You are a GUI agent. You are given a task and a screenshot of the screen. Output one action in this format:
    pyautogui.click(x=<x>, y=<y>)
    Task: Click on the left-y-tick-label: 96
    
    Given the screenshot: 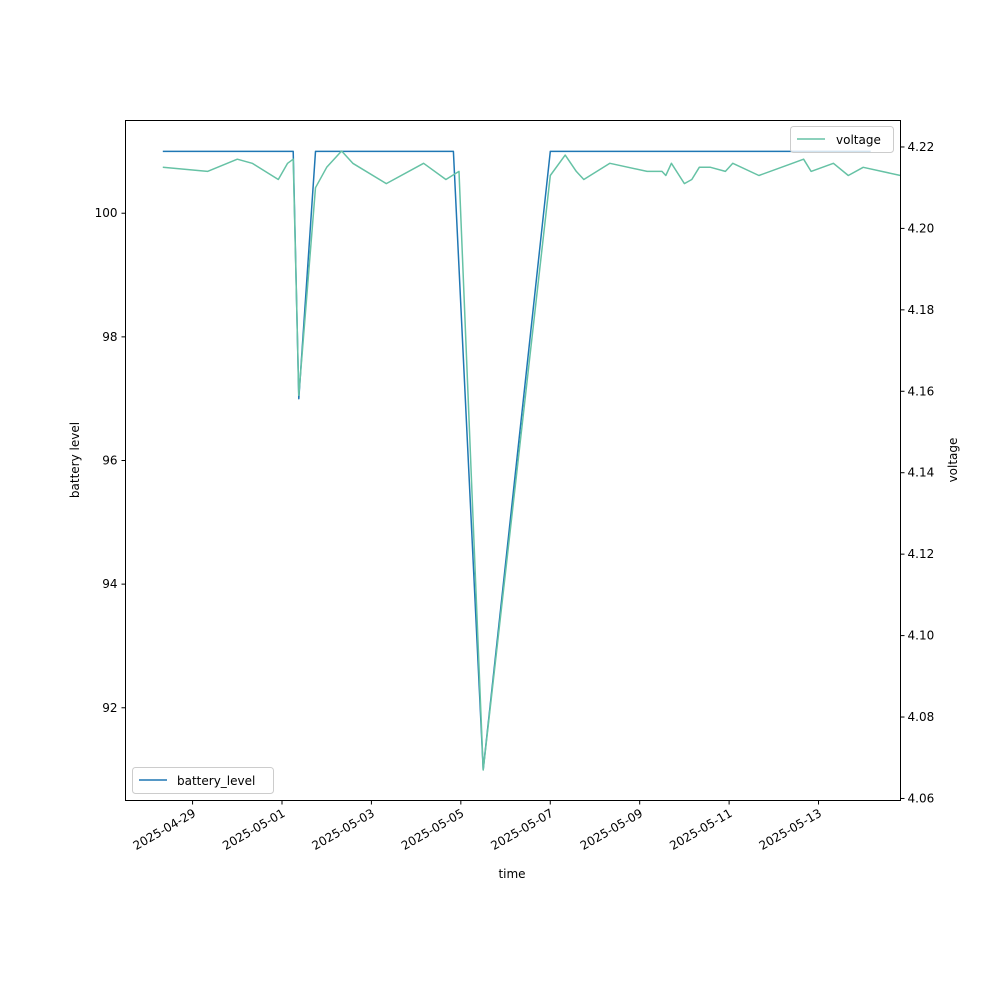 What is the action you would take?
    pyautogui.click(x=109, y=461)
    